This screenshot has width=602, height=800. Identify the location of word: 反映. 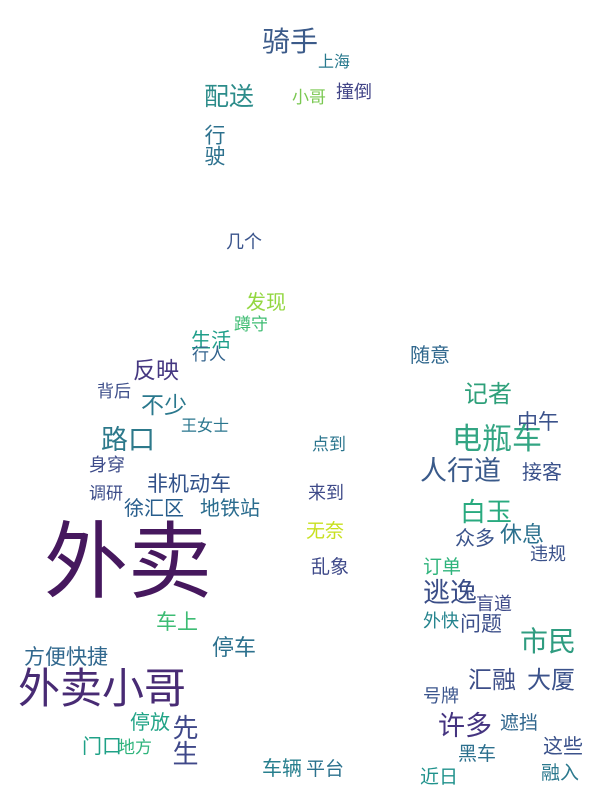
(156, 371).